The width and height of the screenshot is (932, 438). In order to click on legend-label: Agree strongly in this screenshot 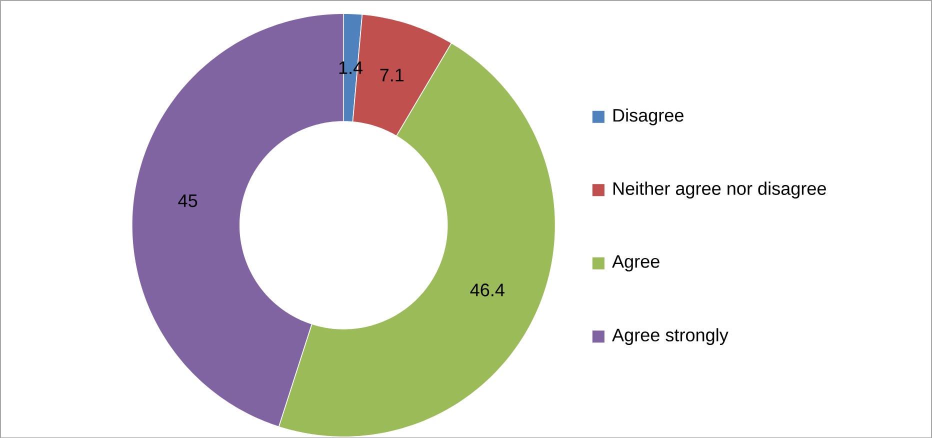, I will do `click(670, 336)`.